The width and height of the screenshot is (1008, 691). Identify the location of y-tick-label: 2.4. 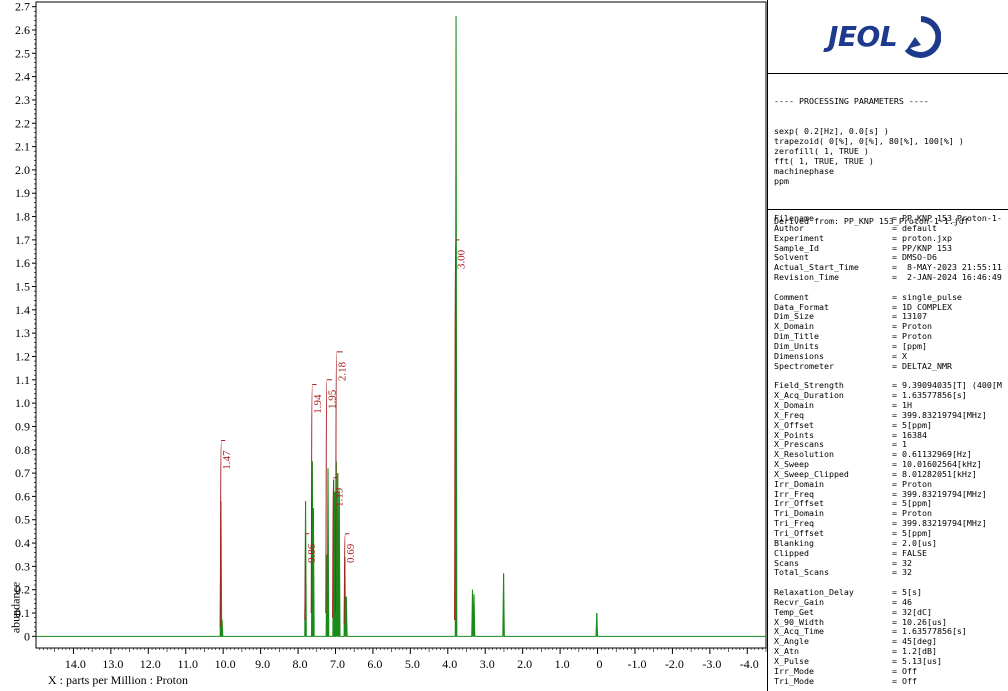
(22, 77).